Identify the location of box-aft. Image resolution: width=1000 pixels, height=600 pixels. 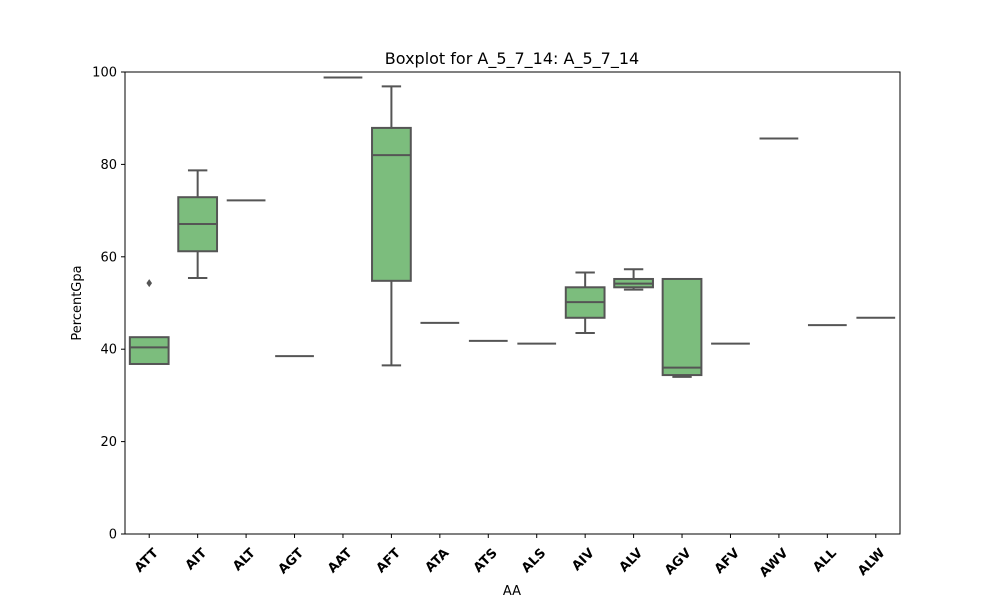
(391, 226).